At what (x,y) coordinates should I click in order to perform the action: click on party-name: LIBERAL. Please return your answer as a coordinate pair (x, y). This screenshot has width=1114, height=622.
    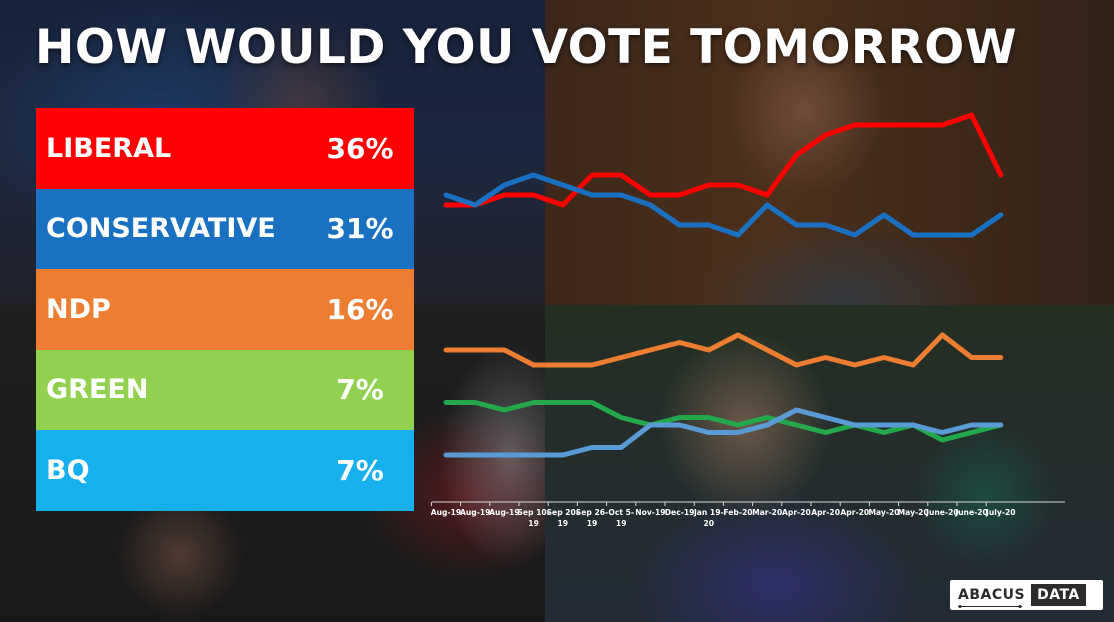
    Looking at the image, I should click on (109, 148).